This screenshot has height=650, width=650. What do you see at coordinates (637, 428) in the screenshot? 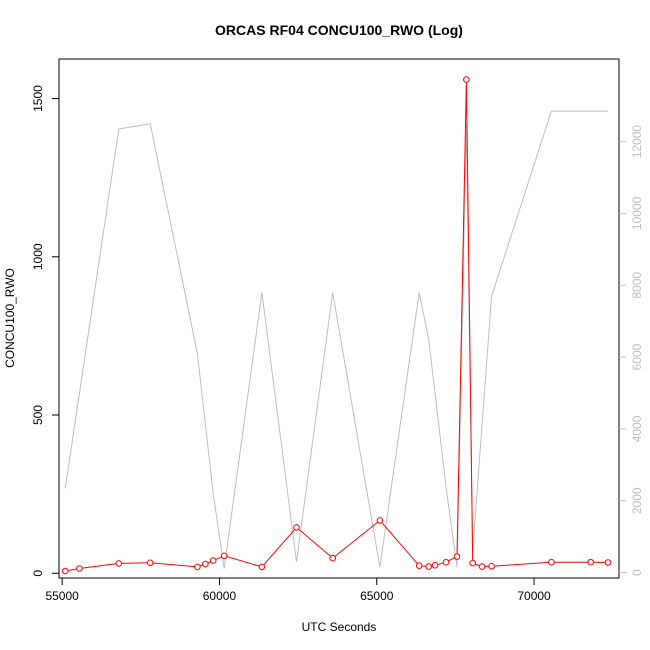
I see `y2-tick-label: 4000` at bounding box center [637, 428].